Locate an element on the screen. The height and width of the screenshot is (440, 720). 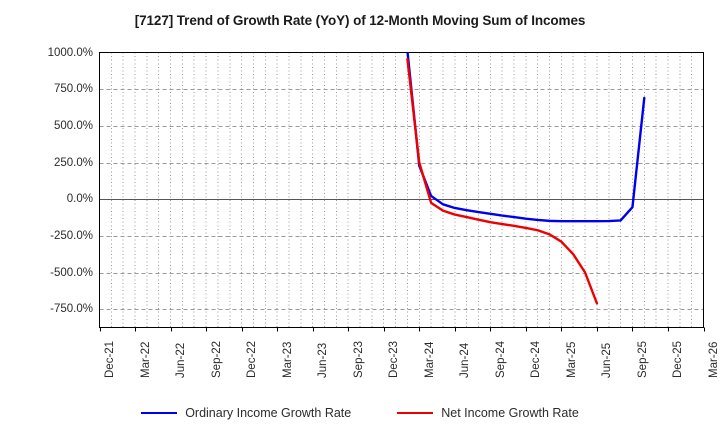
x-tick-label: Mar-25 is located at coordinates (571, 359).